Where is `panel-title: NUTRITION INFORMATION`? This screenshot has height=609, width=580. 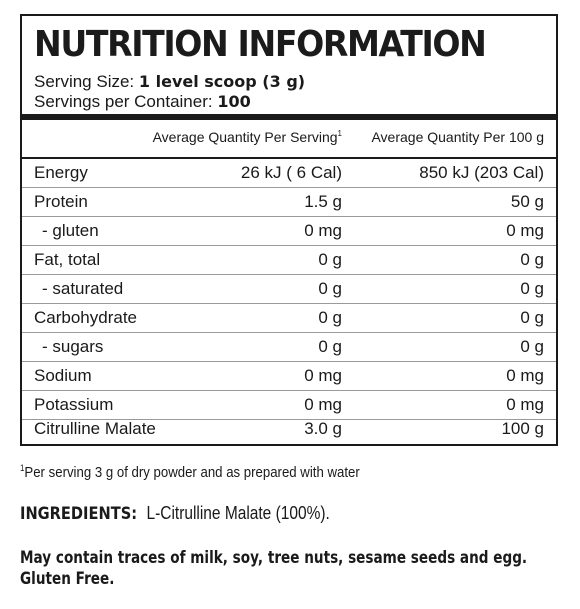
panel-title: NUTRITION INFORMATION is located at coordinates (260, 44).